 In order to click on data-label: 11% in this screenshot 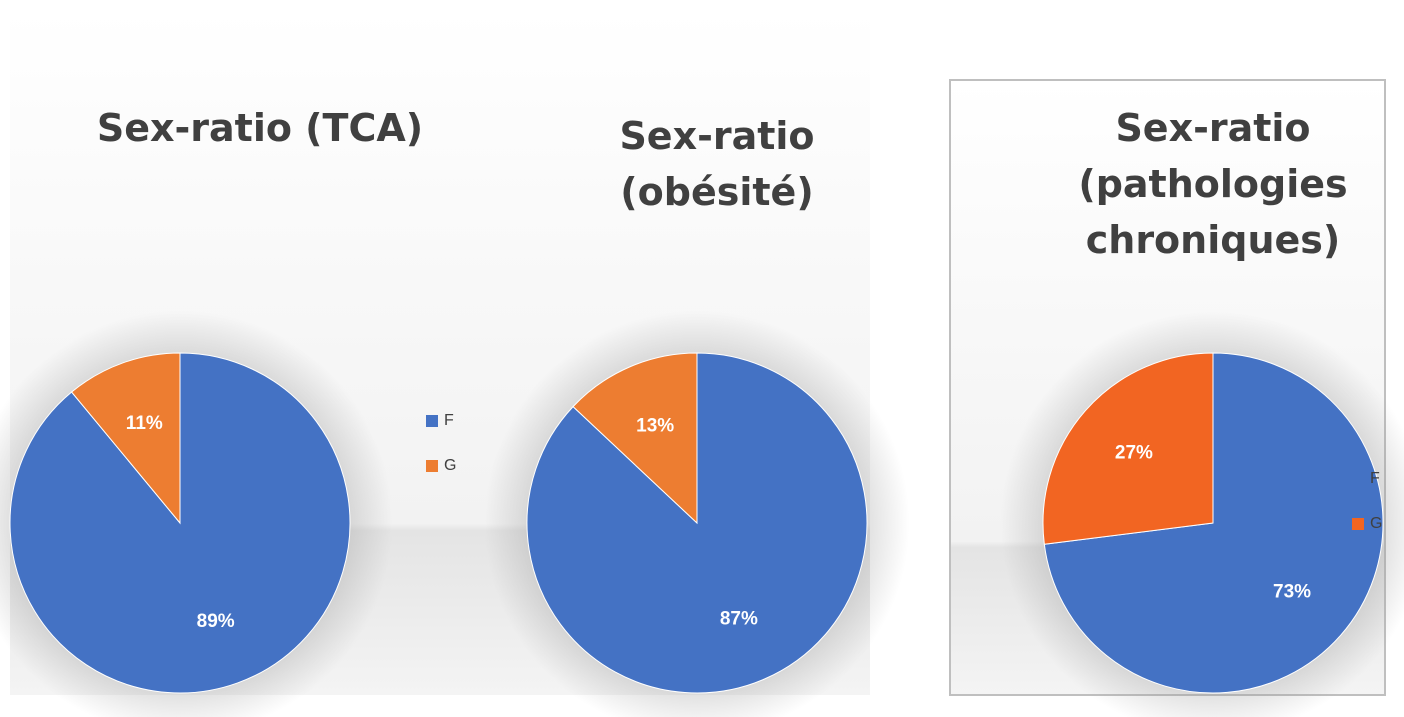, I will do `click(144, 423)`.